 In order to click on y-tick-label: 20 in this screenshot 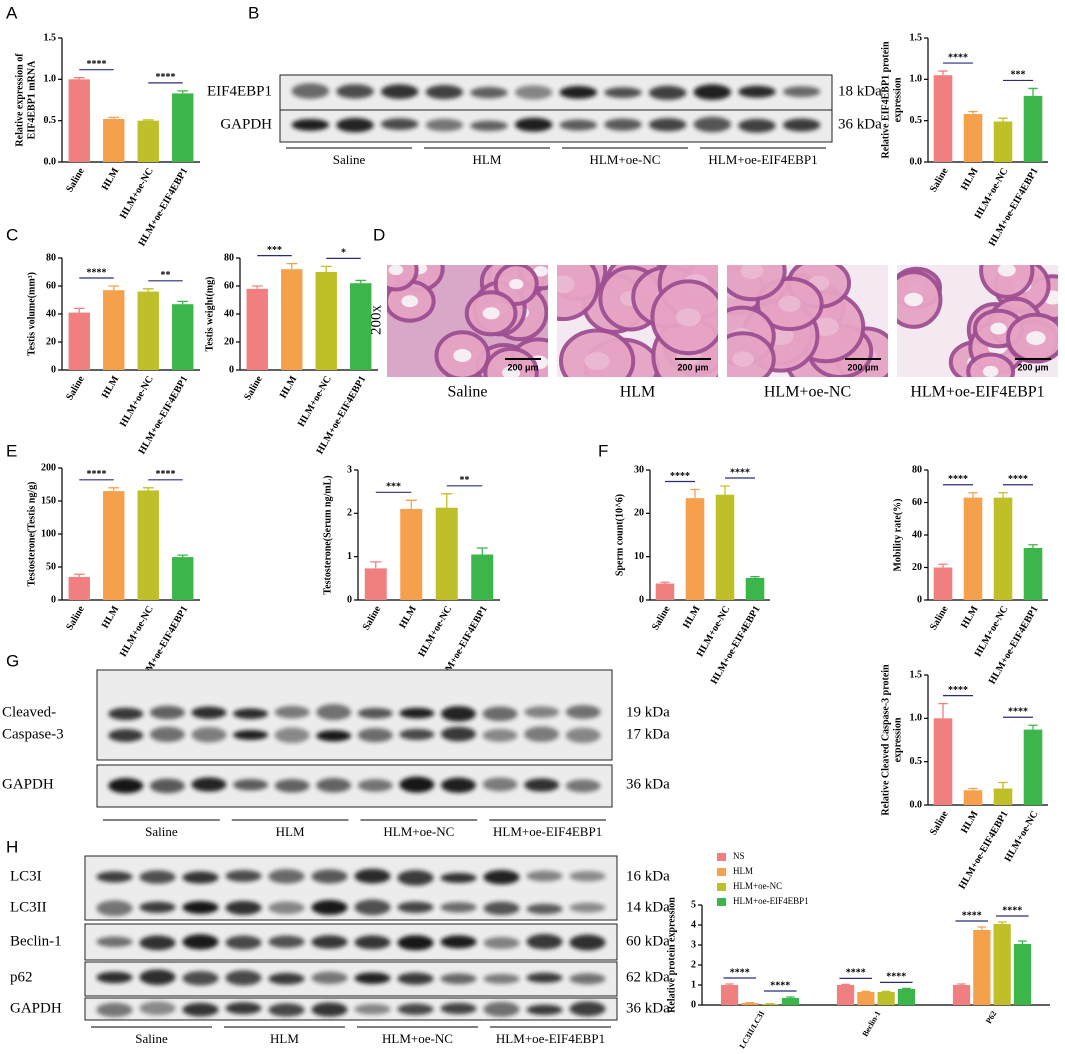, I will do `click(229, 341)`.